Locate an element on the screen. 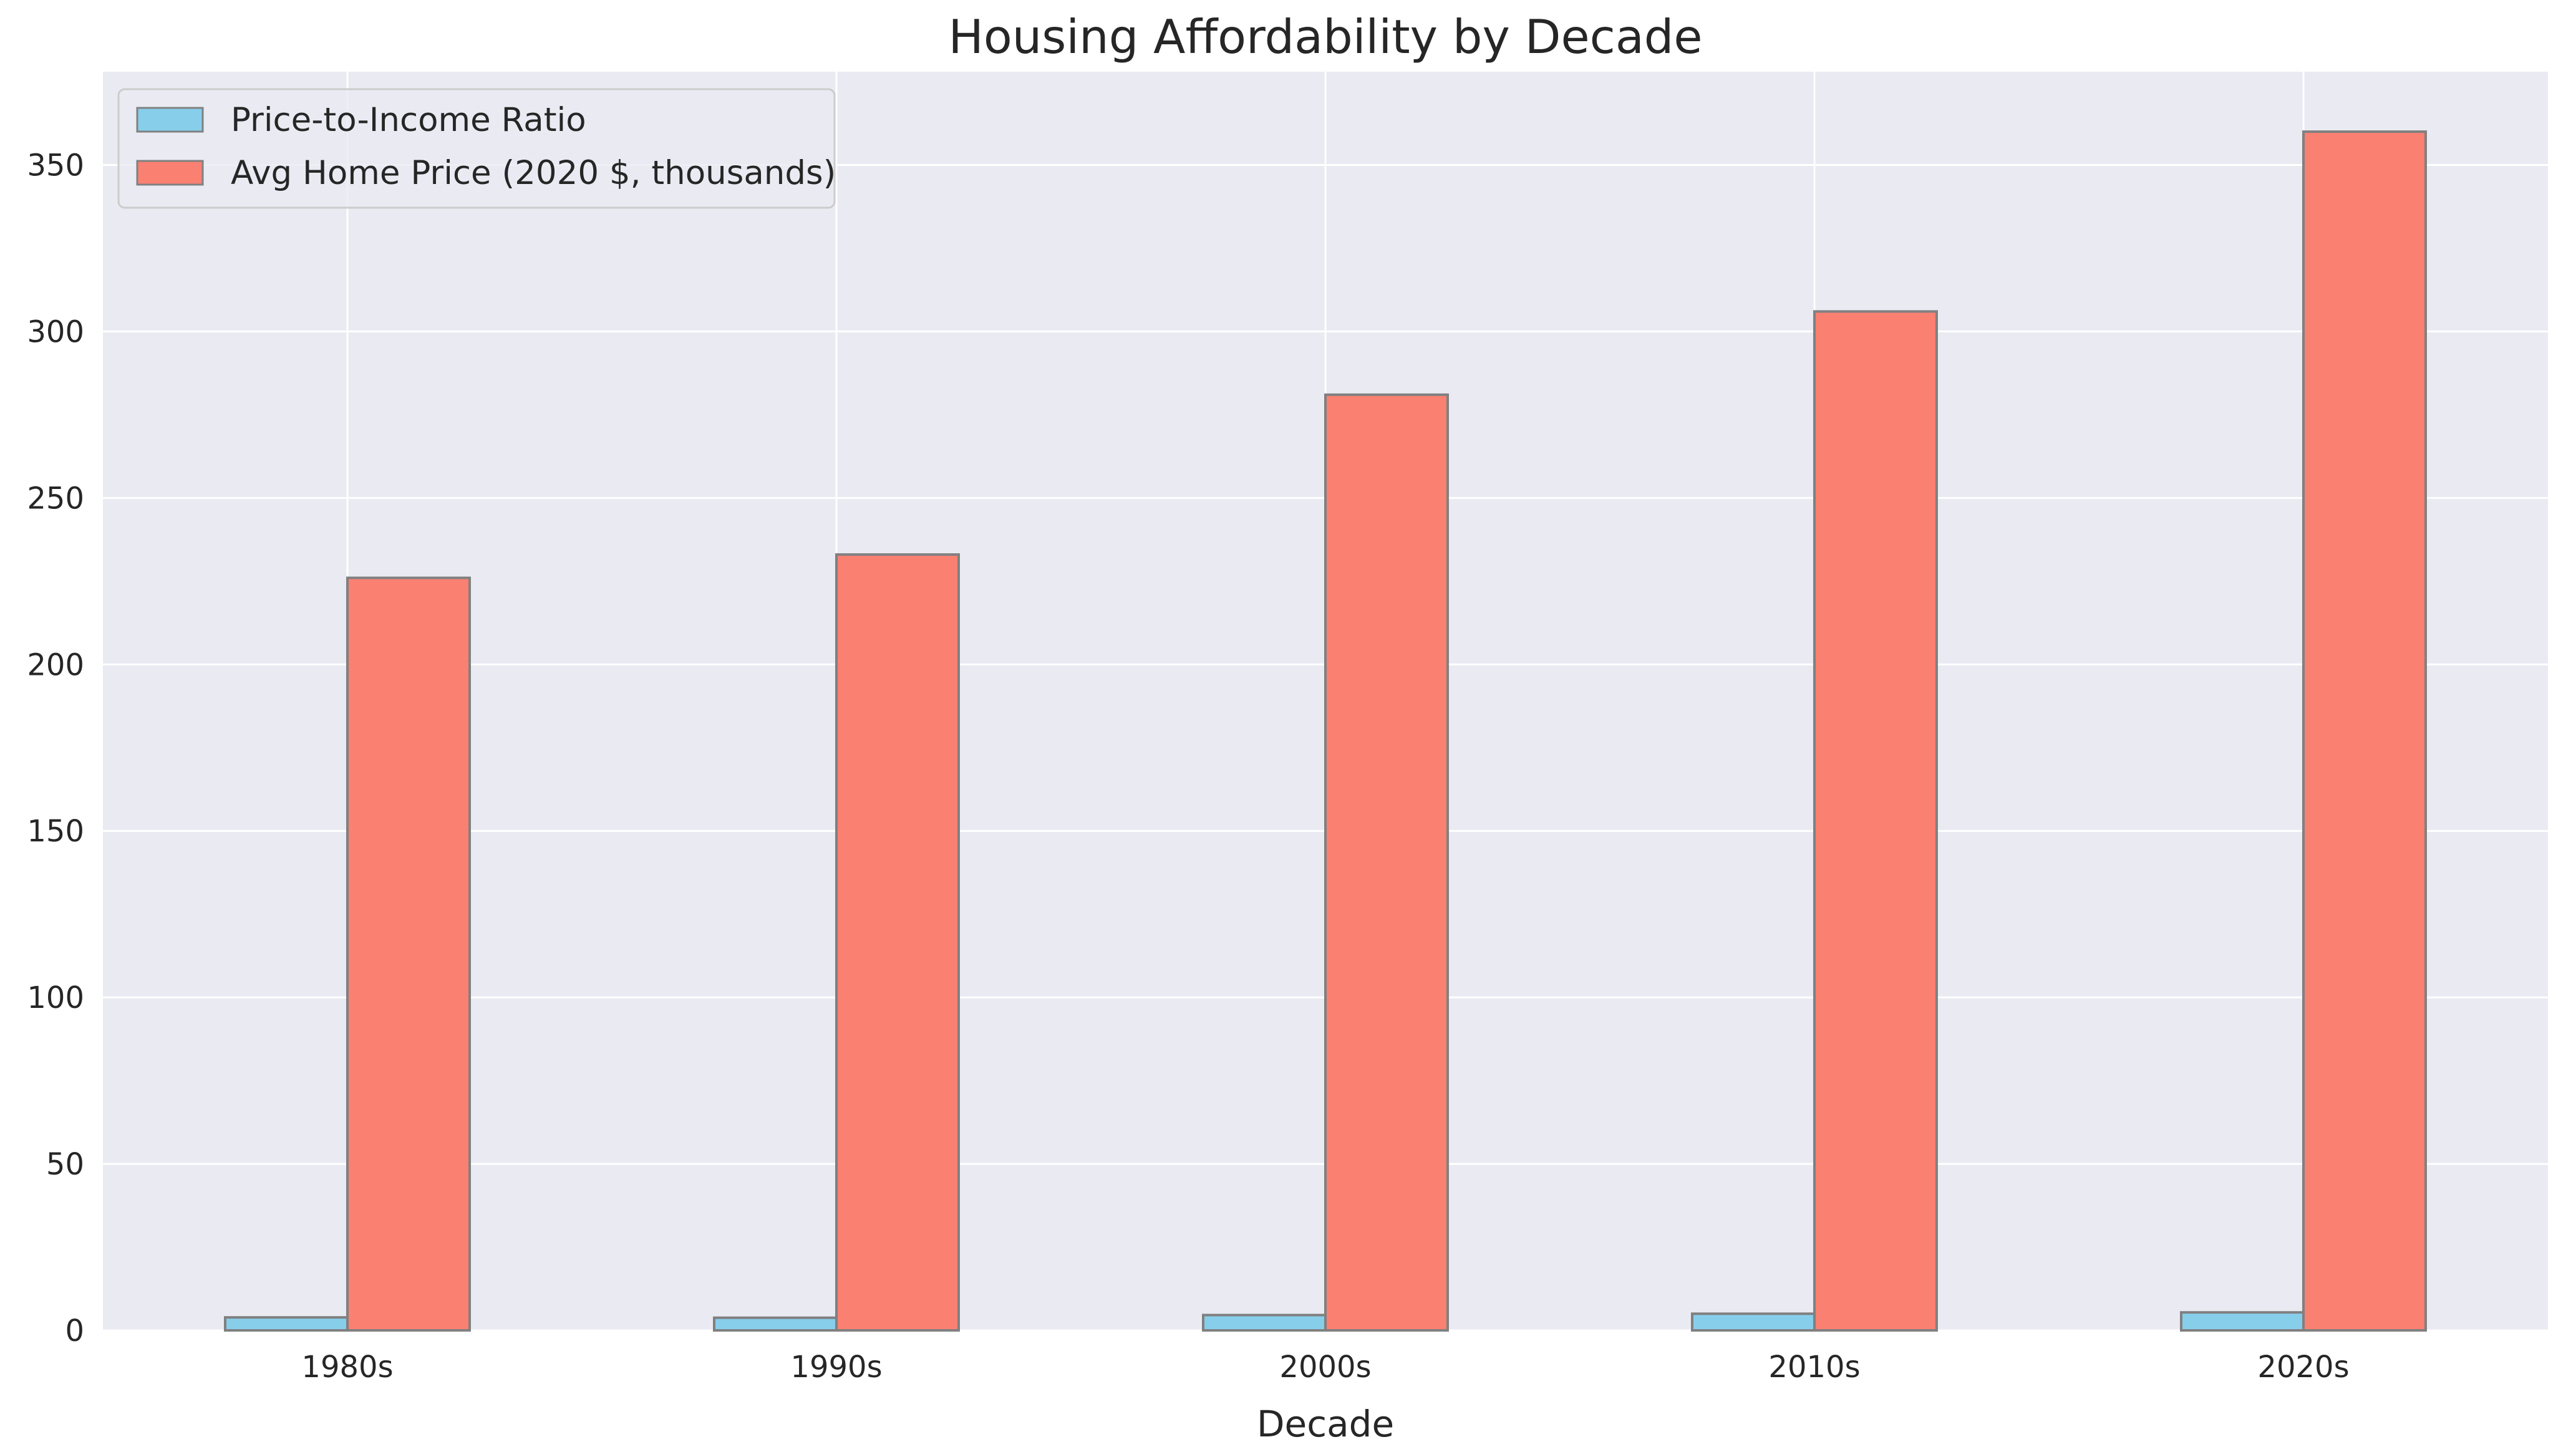 The height and width of the screenshot is (1452, 2576). bar-price-to-income-2010s is located at coordinates (1753, 1322).